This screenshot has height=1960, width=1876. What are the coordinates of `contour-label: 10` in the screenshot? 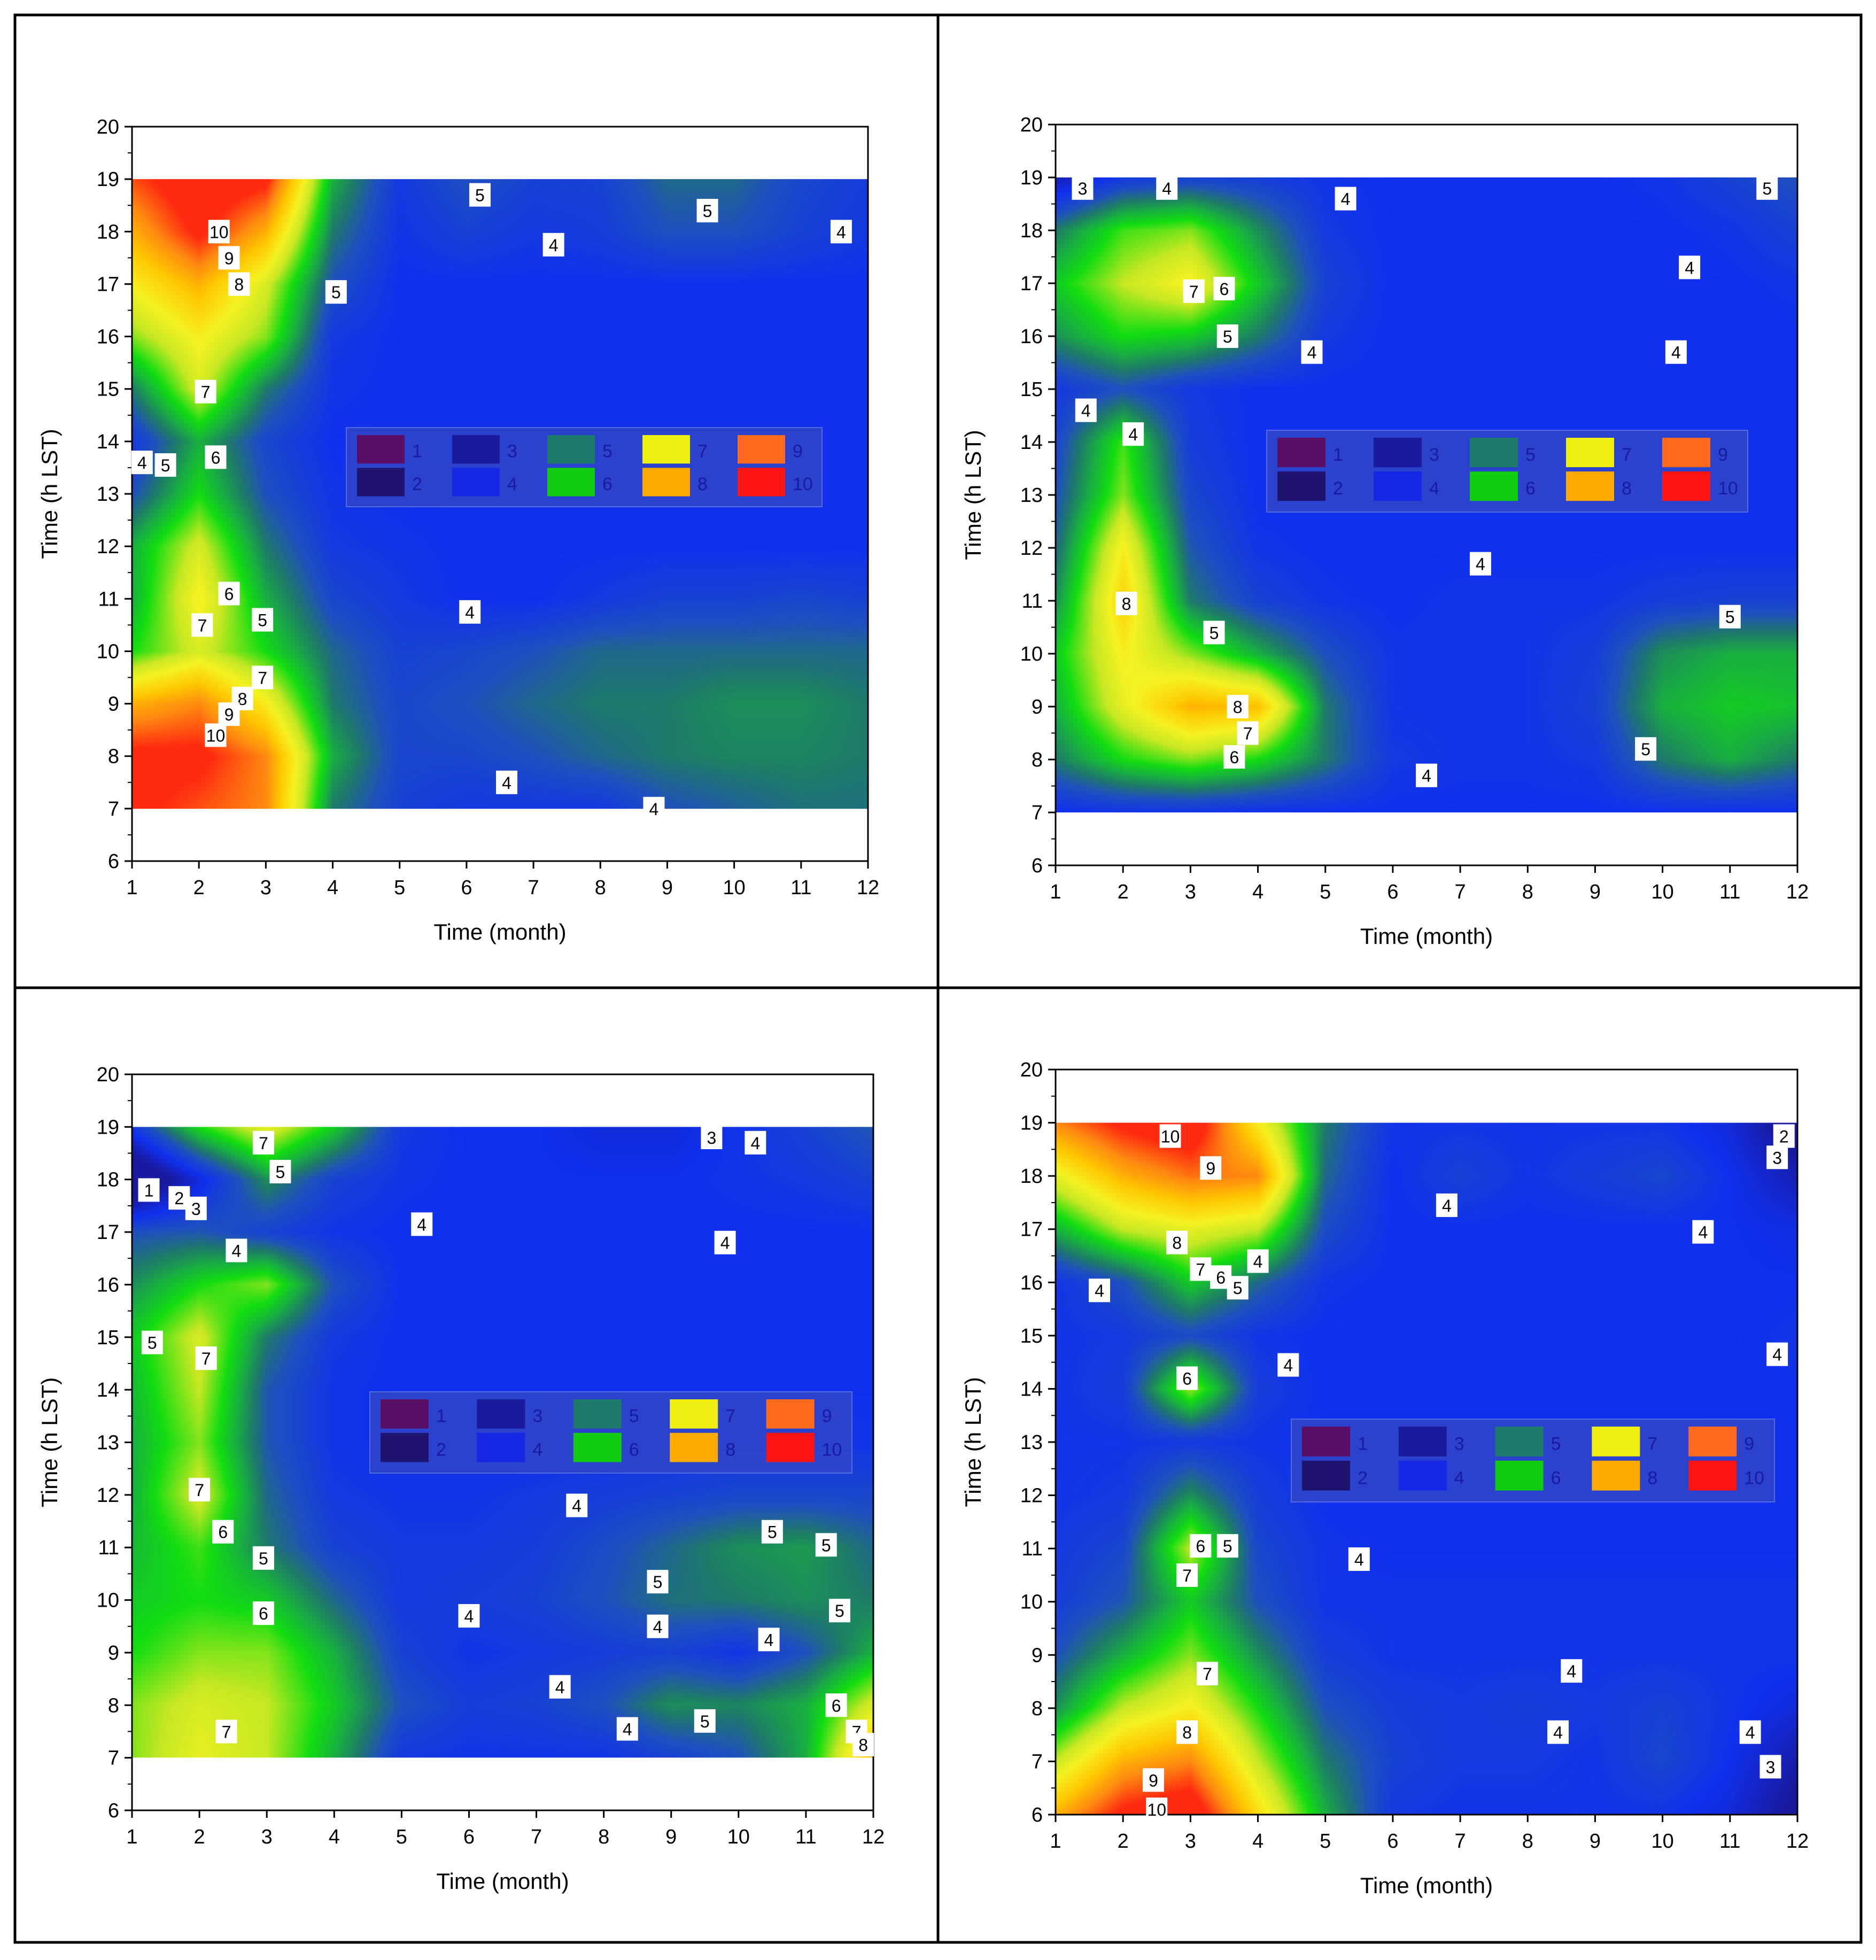 It's located at (219, 232).